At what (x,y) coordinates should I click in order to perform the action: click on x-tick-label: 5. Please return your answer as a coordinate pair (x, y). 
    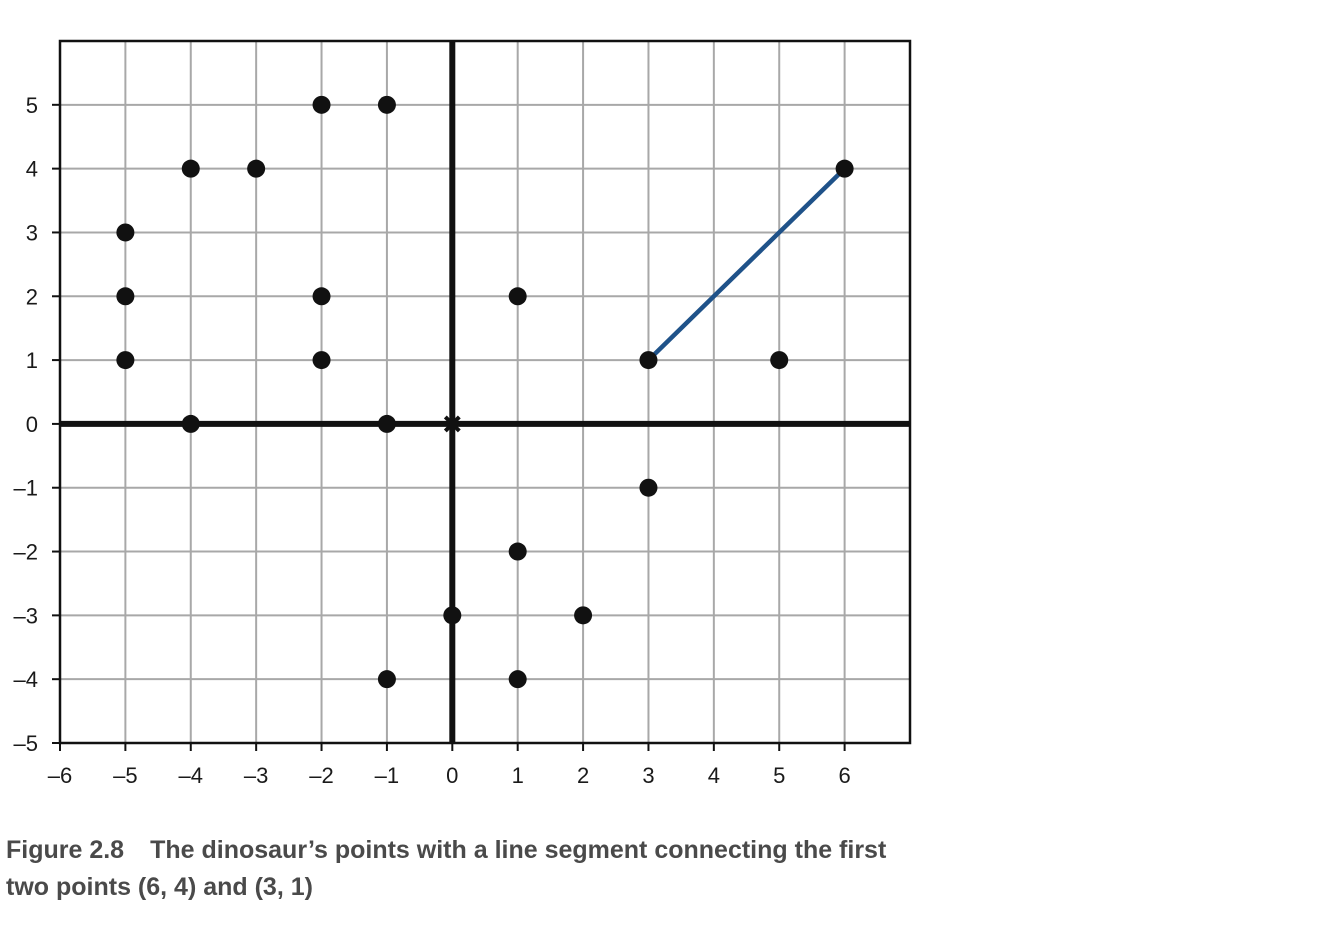
    Looking at the image, I should click on (779, 775).